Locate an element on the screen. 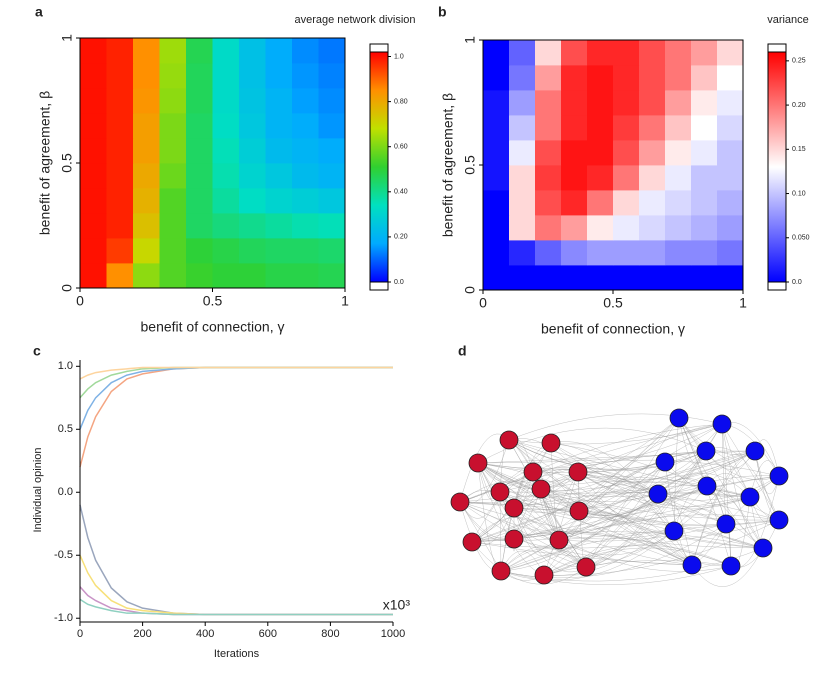 This screenshot has width=830, height=678. colorbar-title: variance is located at coordinates (788, 20).